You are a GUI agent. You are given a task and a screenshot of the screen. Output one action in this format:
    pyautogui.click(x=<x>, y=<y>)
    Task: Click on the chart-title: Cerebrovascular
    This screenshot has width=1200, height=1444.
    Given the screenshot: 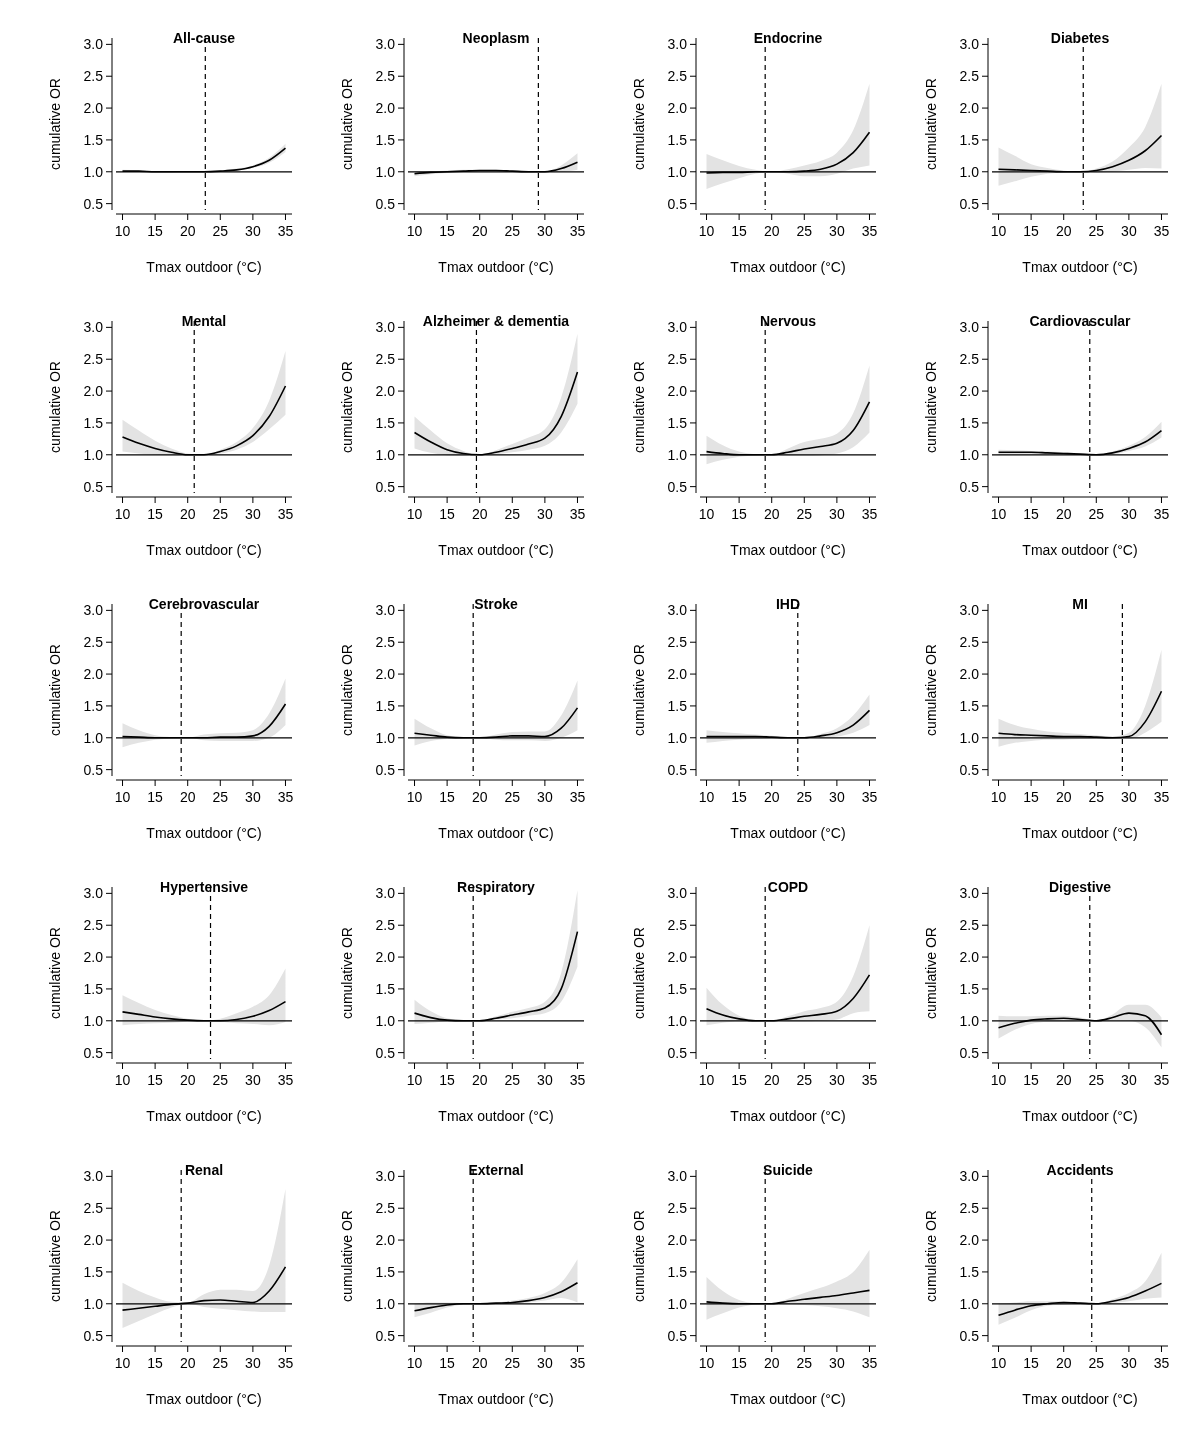 What is the action you would take?
    pyautogui.click(x=204, y=604)
    